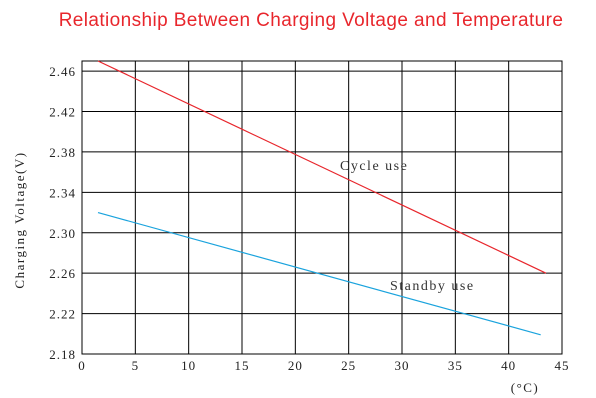 Image resolution: width=596 pixels, height=398 pixels. What do you see at coordinates (62, 213) in the screenshot?
I see `y-tick-labels: 2.18 2.22 2.26 2.30 2.34 2.38 2.42 2.46` at bounding box center [62, 213].